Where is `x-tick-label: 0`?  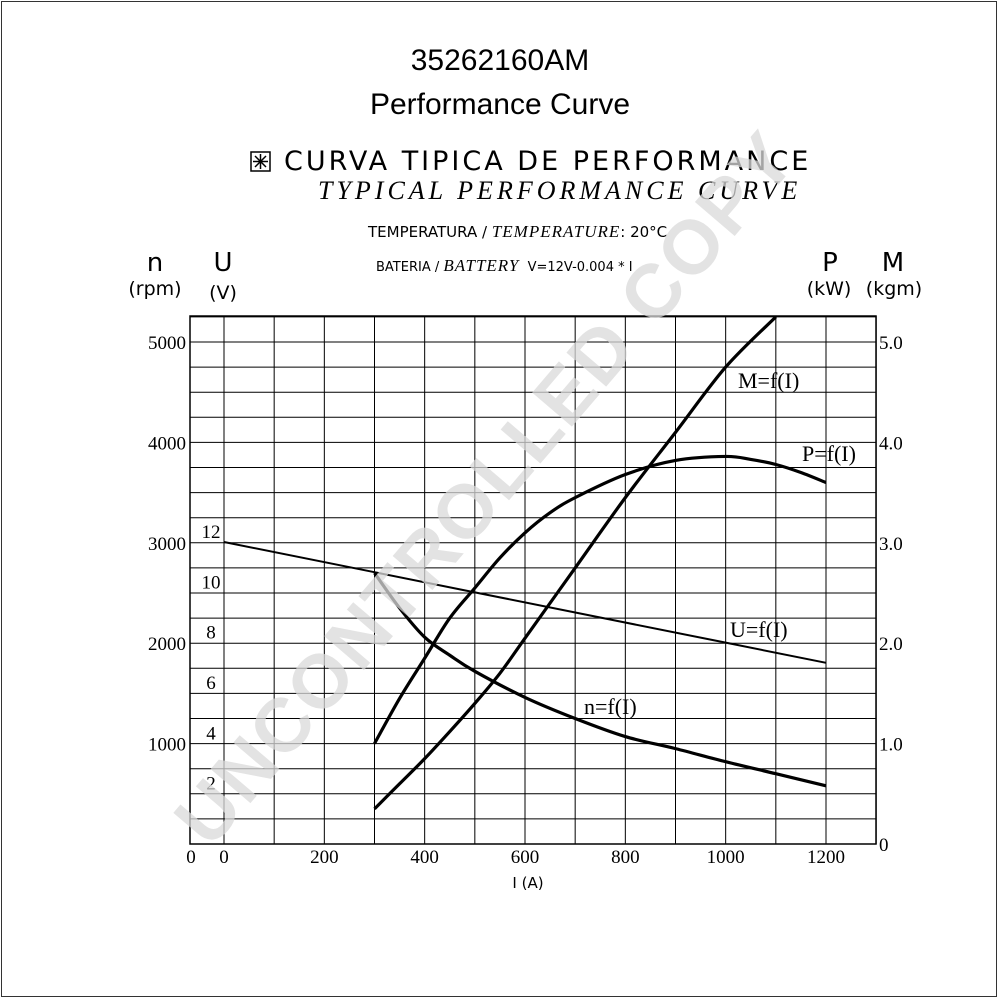
x-tick-label: 0 is located at coordinates (224, 857).